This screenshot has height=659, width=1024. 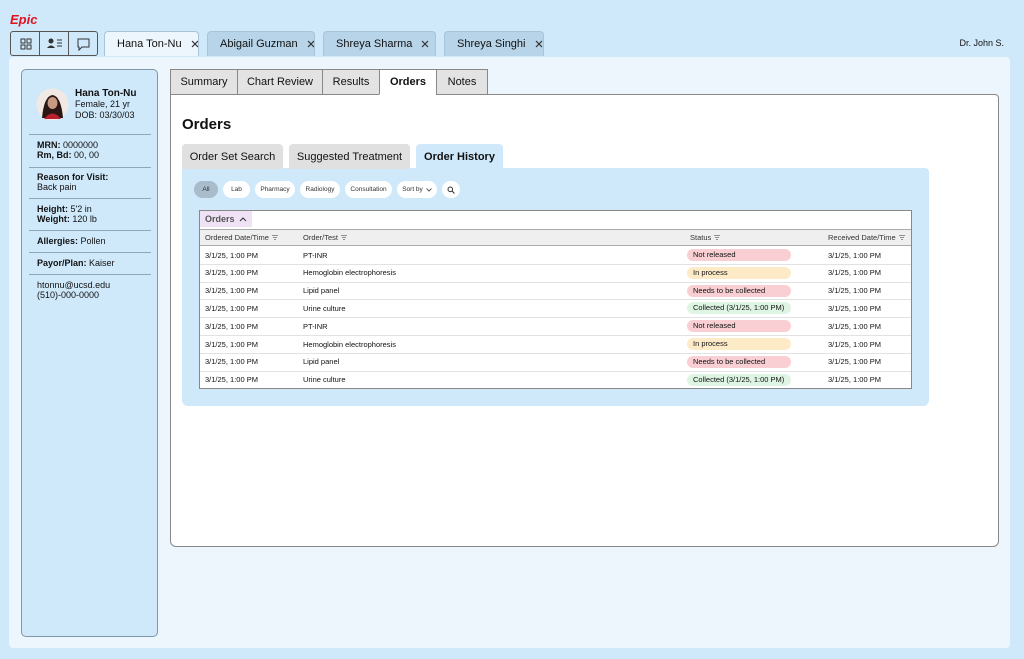 What do you see at coordinates (462, 82) in the screenshot?
I see `nav-tab: Notes` at bounding box center [462, 82].